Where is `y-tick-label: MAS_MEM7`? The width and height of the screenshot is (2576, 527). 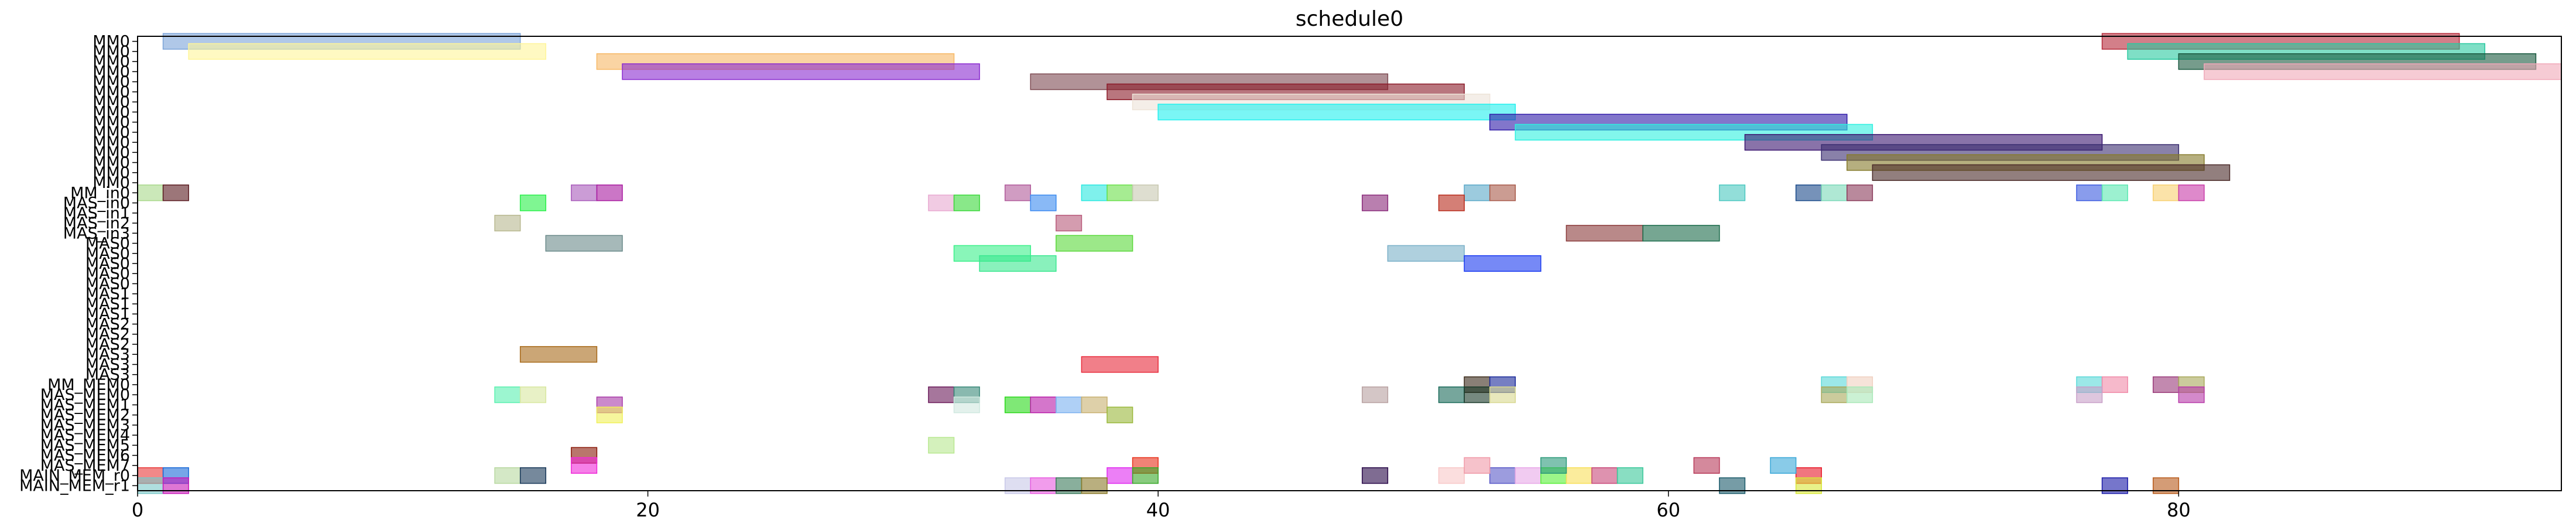 y-tick-label: MAS_MEM7 is located at coordinates (85, 466).